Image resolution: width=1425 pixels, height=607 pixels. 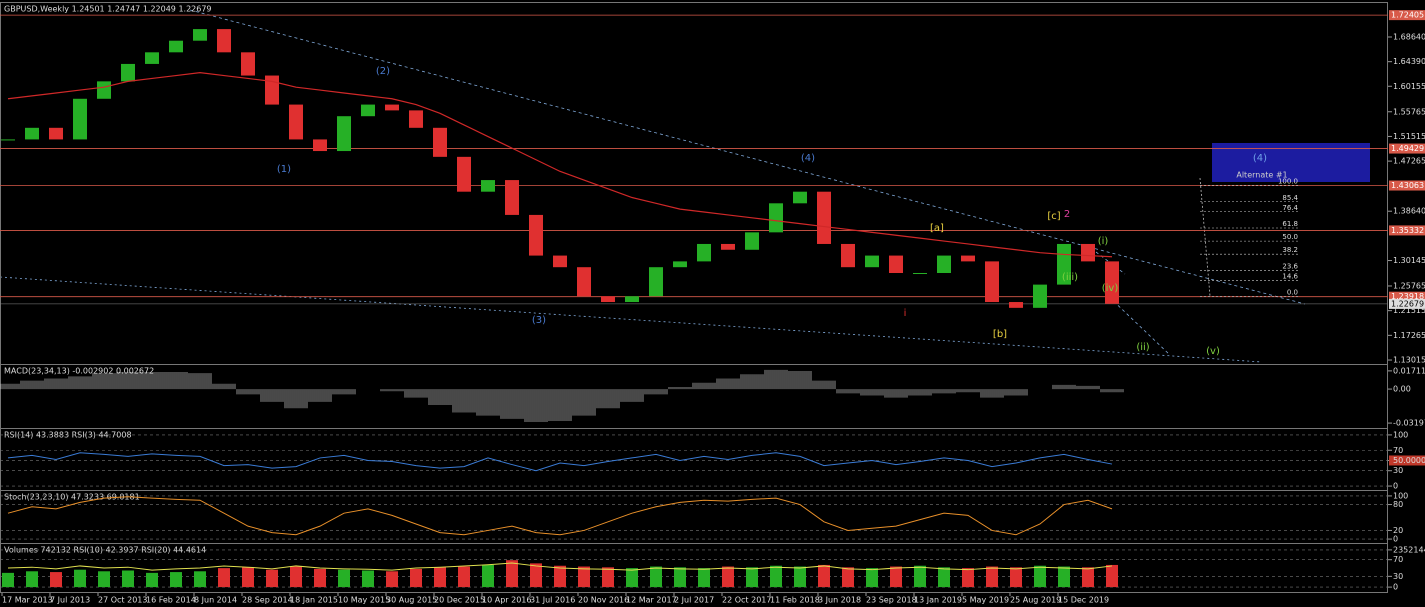 I want to click on box-label: Alternate #1, so click(x=1261, y=175).